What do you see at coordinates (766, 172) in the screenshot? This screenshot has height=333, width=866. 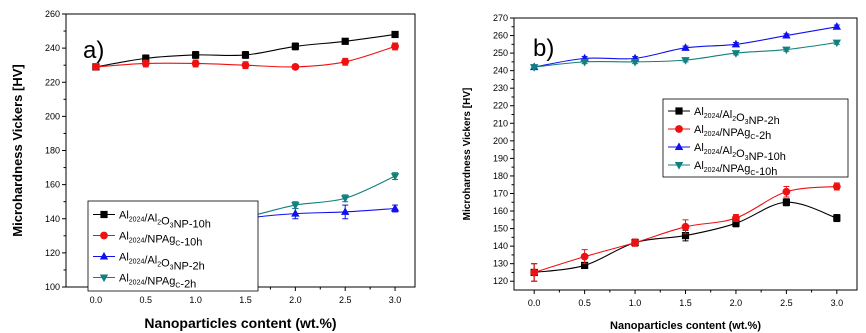 I see `legend-label-part: -10h` at bounding box center [766, 172].